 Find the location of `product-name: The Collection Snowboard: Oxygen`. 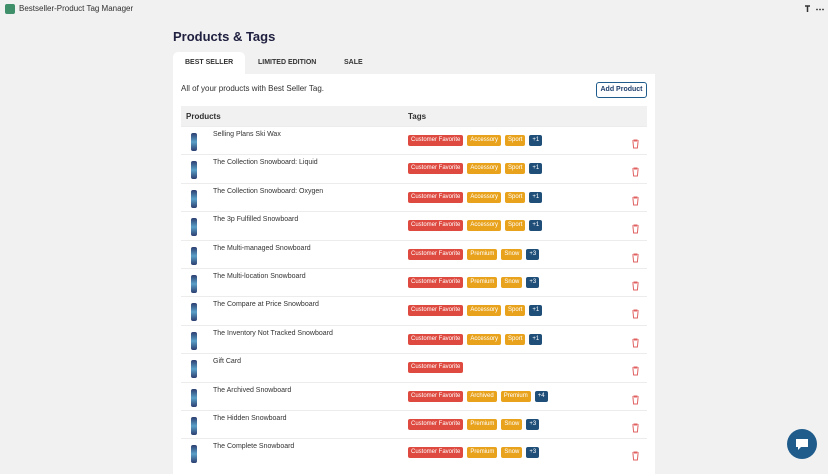

product-name: The Collection Snowboard: Oxygen is located at coordinates (268, 191).